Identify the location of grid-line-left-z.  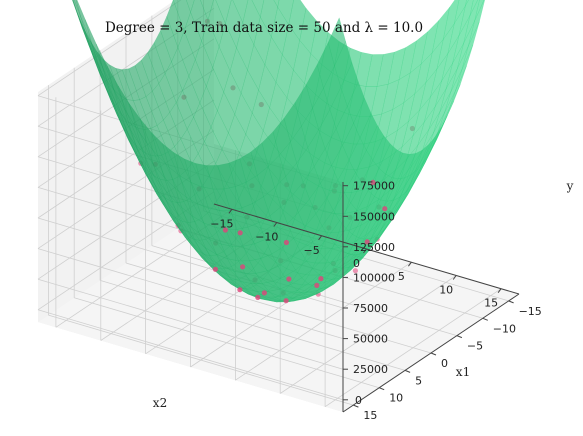
(109, 48).